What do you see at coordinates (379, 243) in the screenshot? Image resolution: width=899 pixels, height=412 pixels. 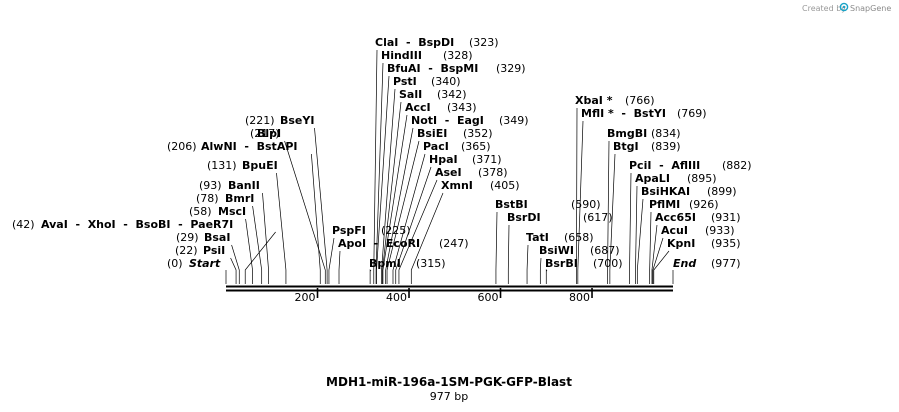 I see `enzyme-name: ApoI - EcoRI` at bounding box center [379, 243].